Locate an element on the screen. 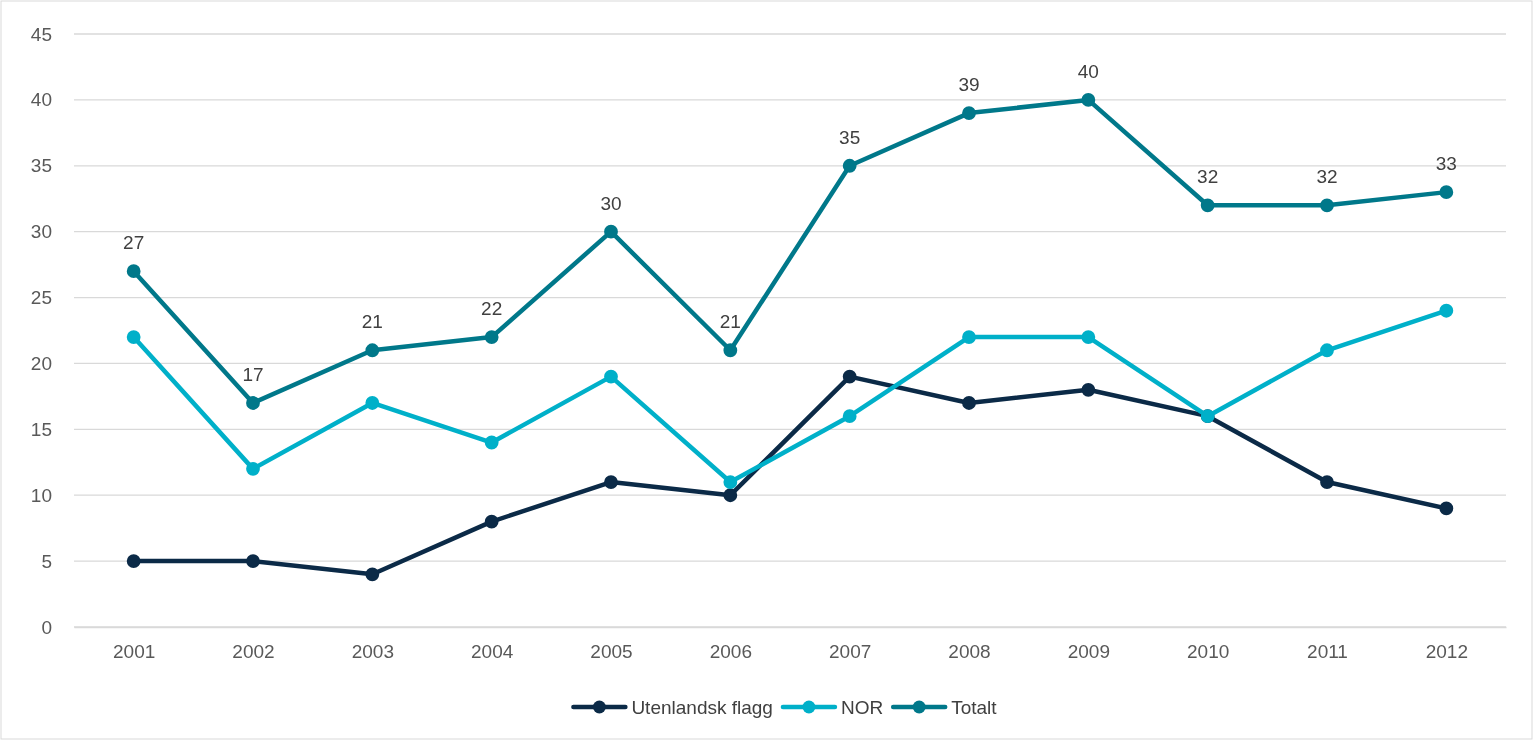  y-tick-label: 15 is located at coordinates (41, 429).